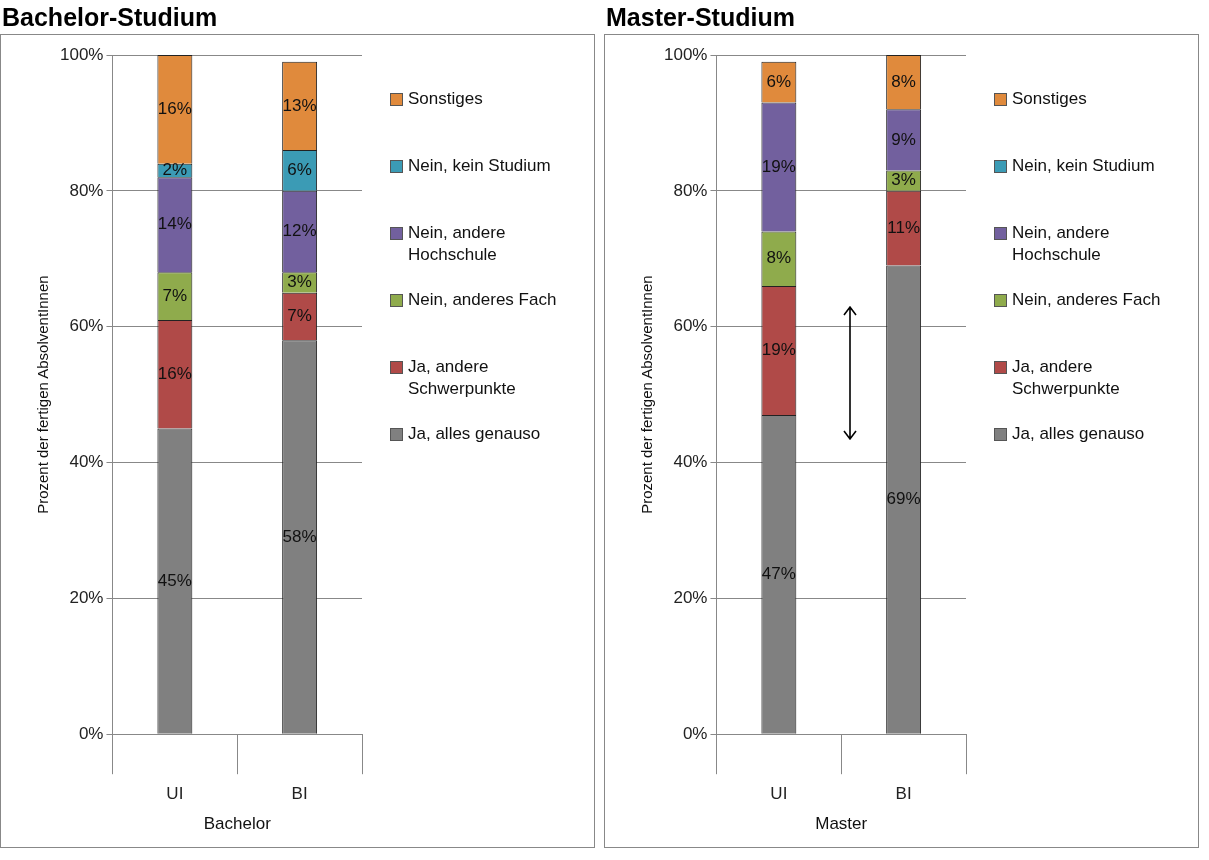  I want to click on data-label: 11%, so click(903, 227).